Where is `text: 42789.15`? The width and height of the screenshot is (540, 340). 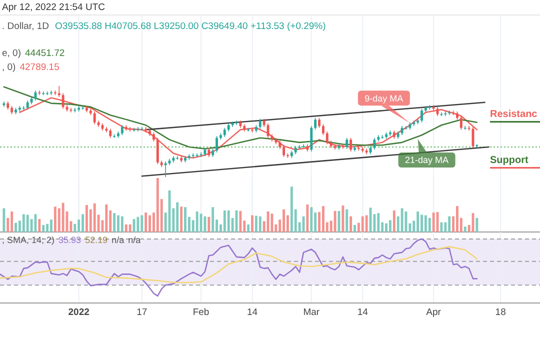
text: 42789.15 is located at coordinates (40, 67).